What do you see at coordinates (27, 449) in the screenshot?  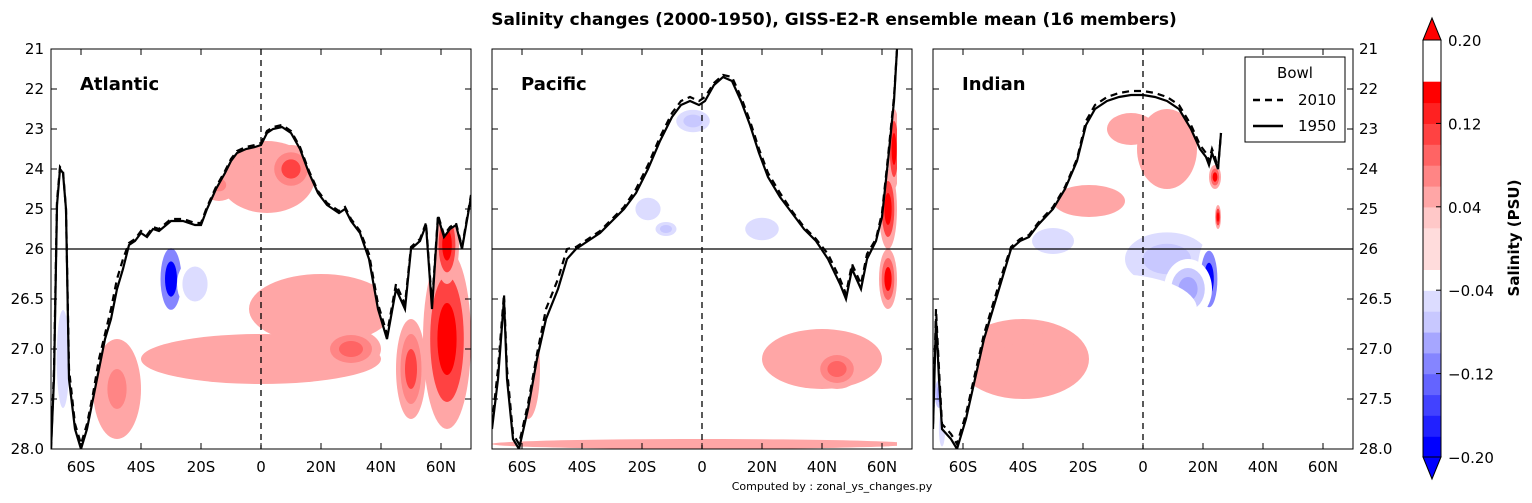 I see `y-tick-label-left-9: 28.0` at bounding box center [27, 449].